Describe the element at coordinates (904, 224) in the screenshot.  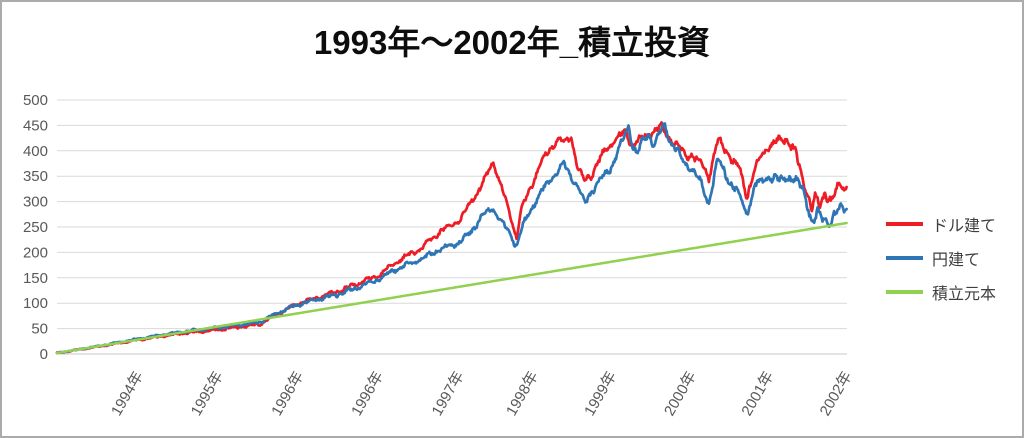
I see `legend-swatch-dollar` at that location.